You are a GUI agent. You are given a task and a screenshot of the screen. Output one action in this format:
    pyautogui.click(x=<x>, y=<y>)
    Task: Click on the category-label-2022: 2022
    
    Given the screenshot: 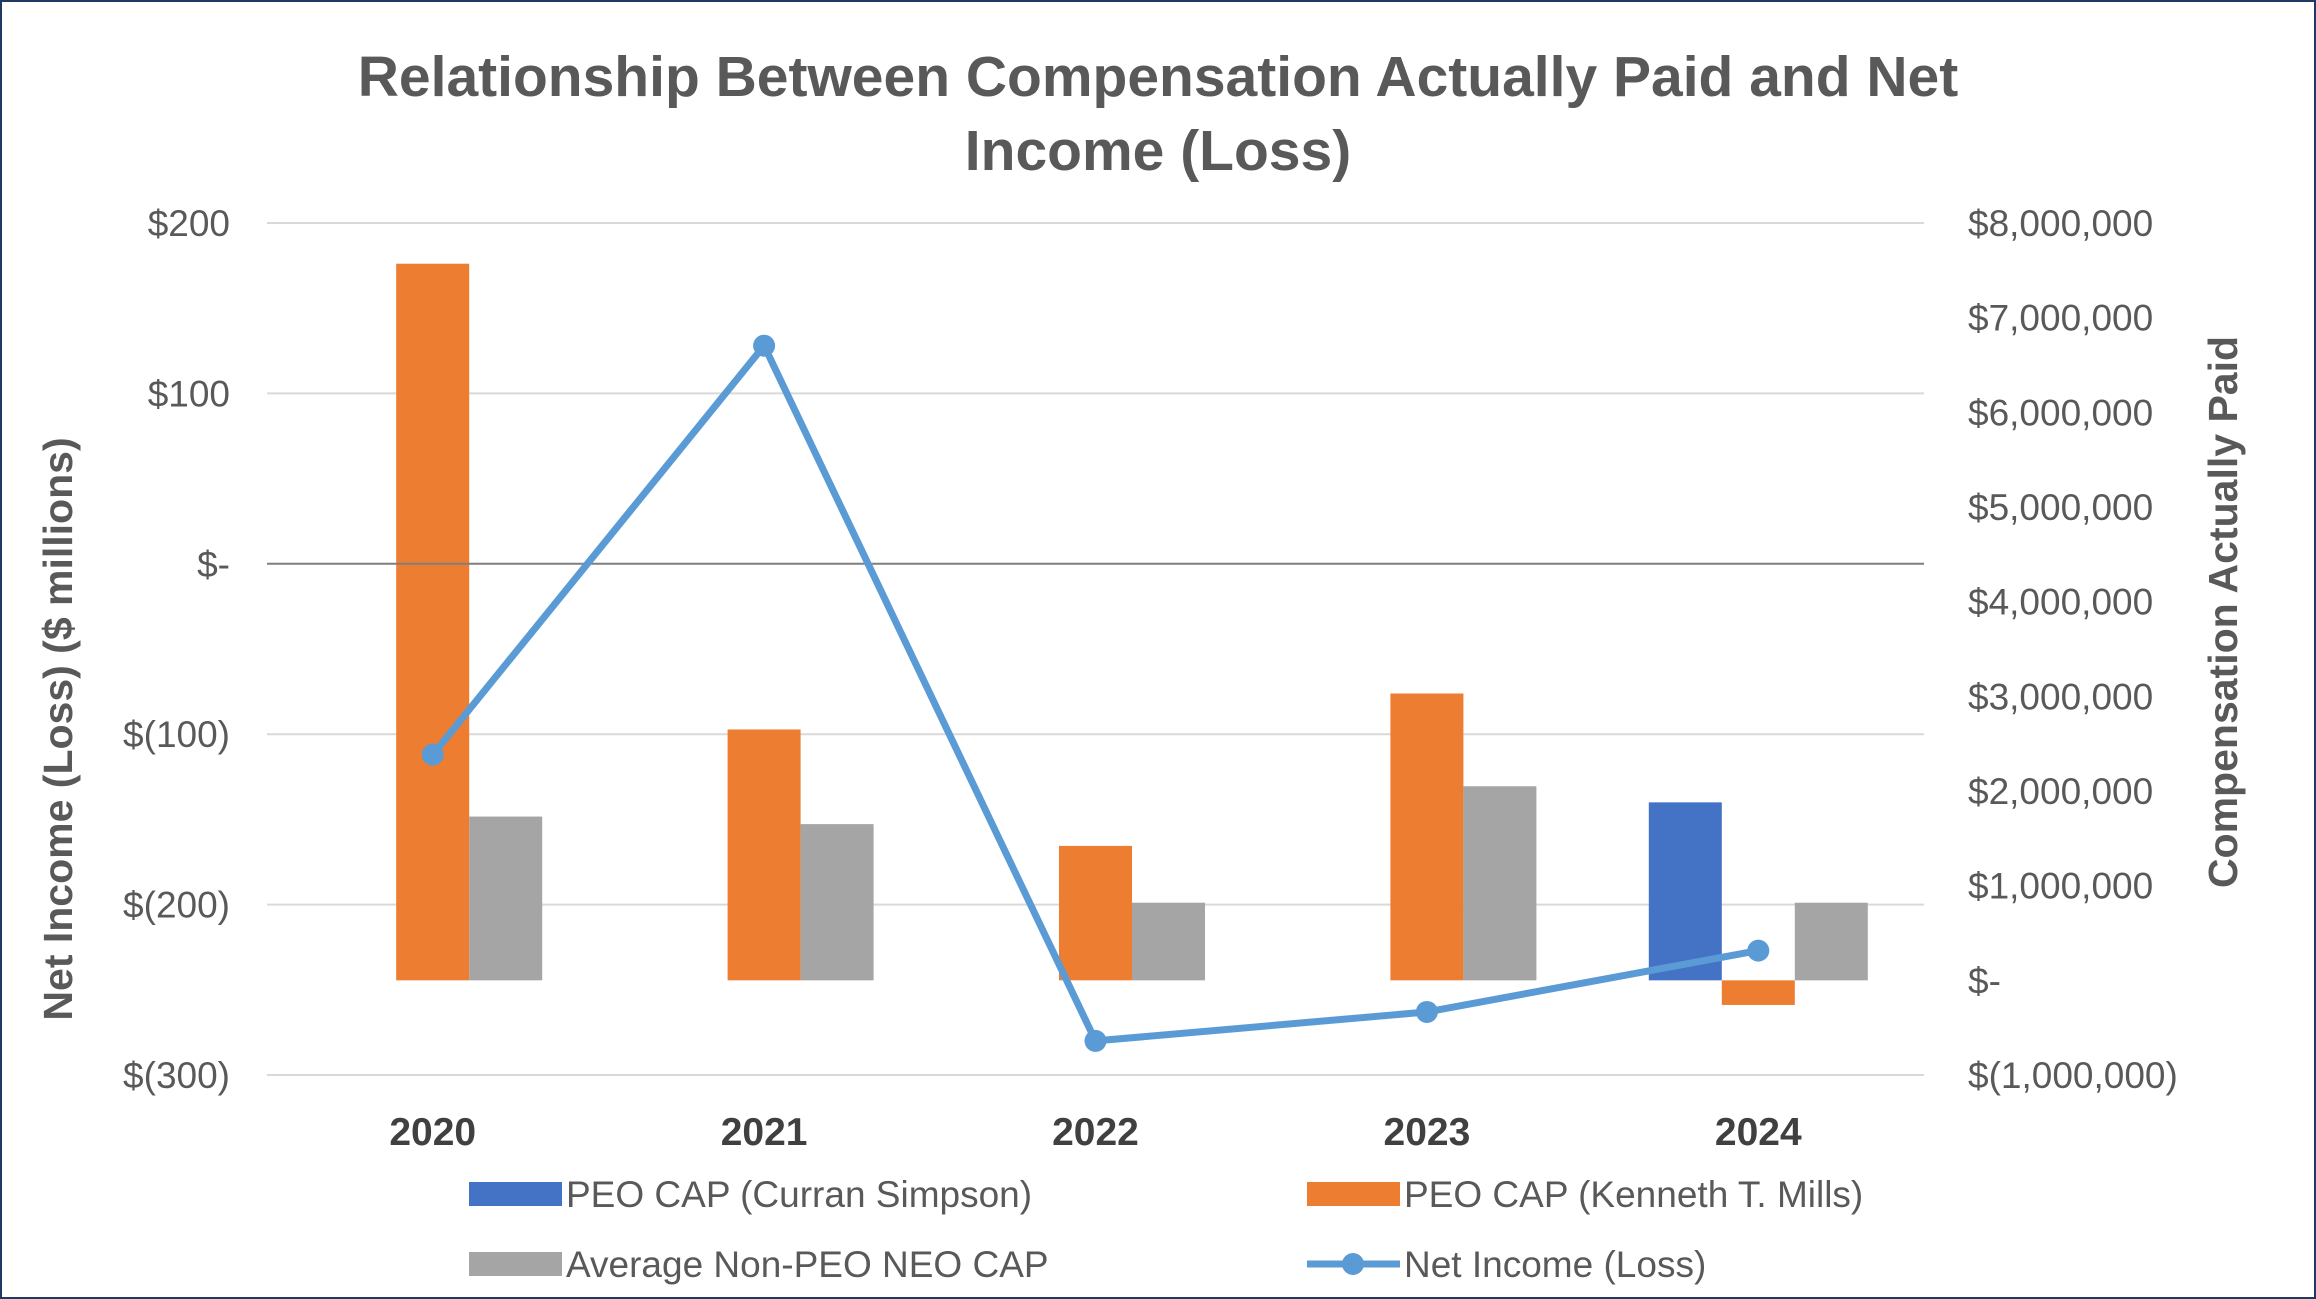 What is the action you would take?
    pyautogui.click(x=1095, y=1132)
    